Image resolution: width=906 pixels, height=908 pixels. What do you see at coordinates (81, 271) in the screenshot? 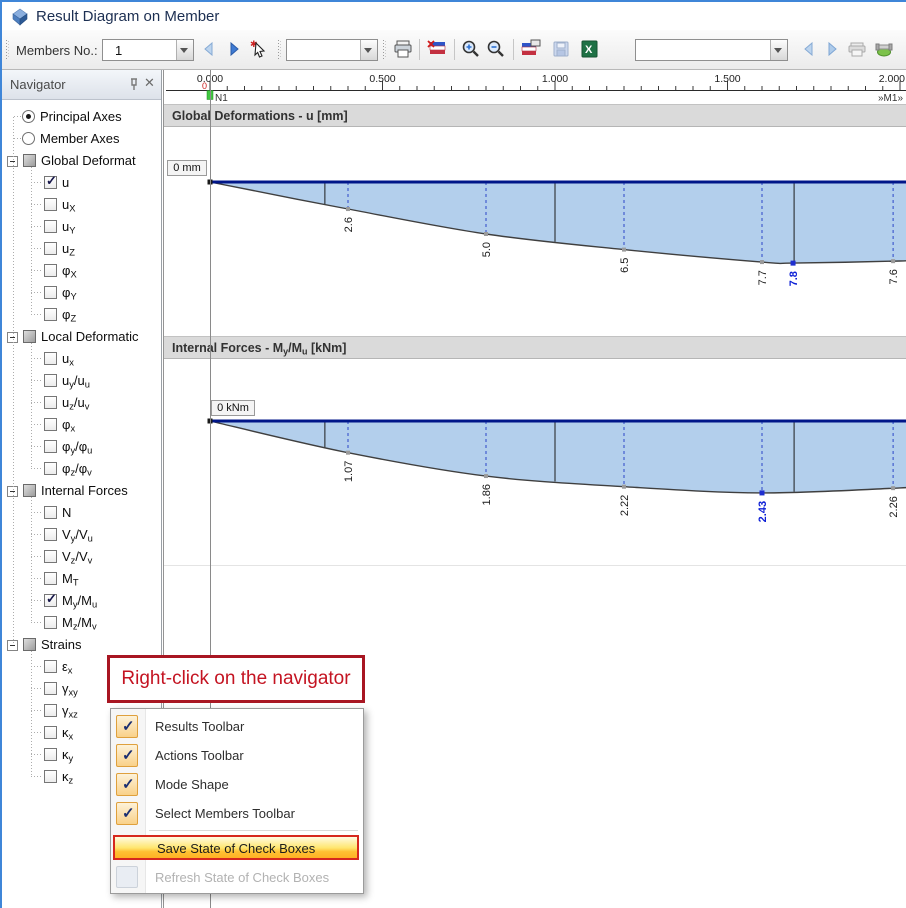
I see `nav-item-x: φX` at bounding box center [81, 271].